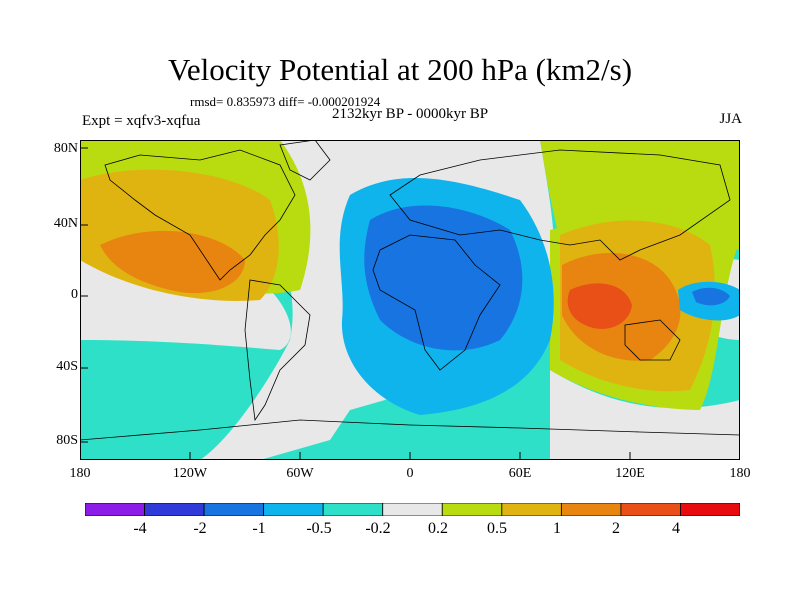 The width and height of the screenshot is (800, 600). What do you see at coordinates (300, 473) in the screenshot?
I see `lon-label-60w: 60W` at bounding box center [300, 473].